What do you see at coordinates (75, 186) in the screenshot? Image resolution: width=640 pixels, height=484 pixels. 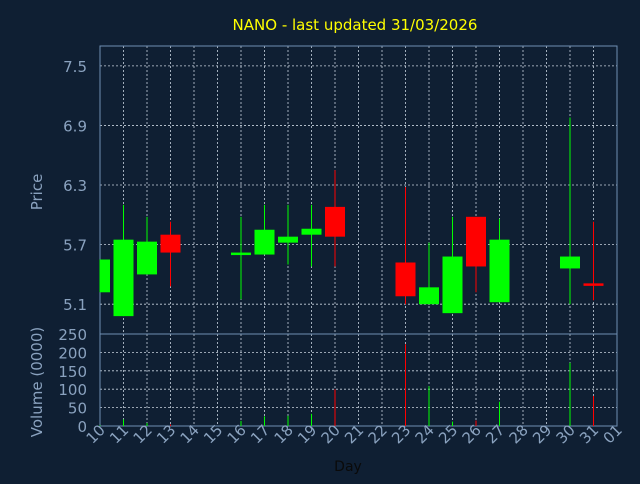 I see `price-tick-label: 6.3` at bounding box center [75, 186].